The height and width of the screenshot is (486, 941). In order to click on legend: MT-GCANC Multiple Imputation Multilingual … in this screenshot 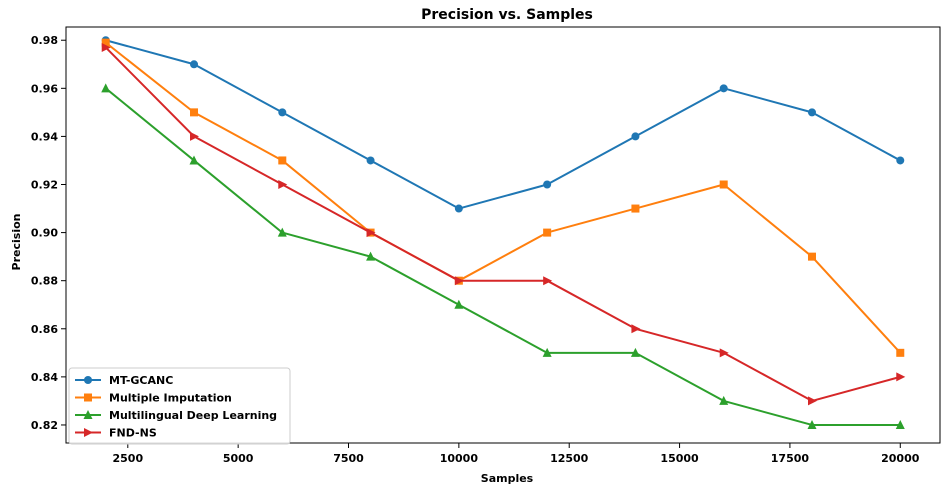, I will do `click(179, 406)`.